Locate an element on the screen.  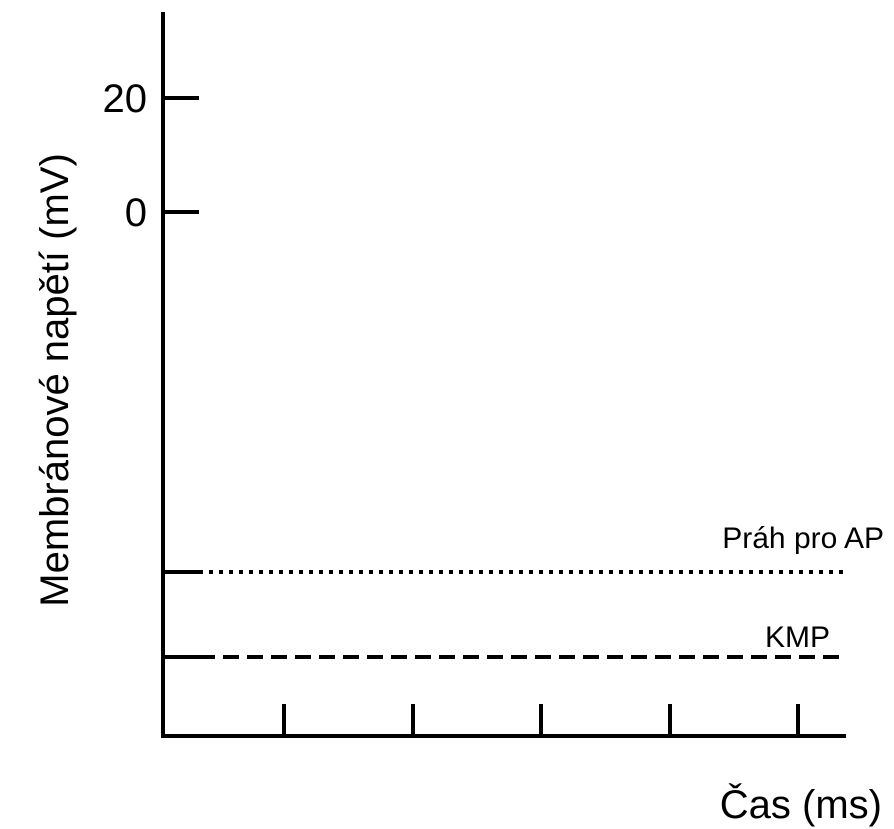
x-axis-title: Čas (ms) is located at coordinates (801, 804).